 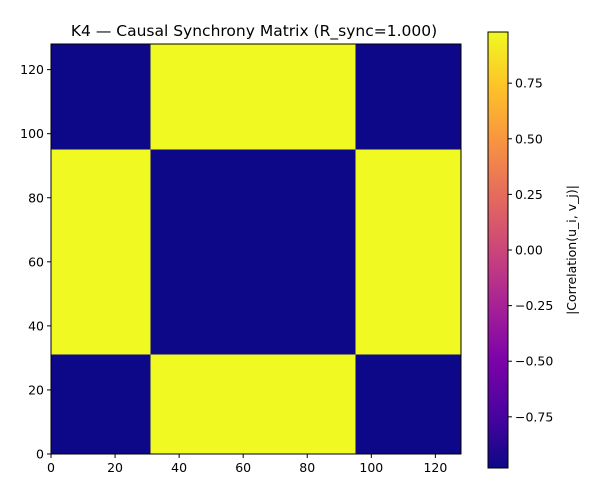 I want to click on x-tick-label: 120, so click(x=435, y=467).